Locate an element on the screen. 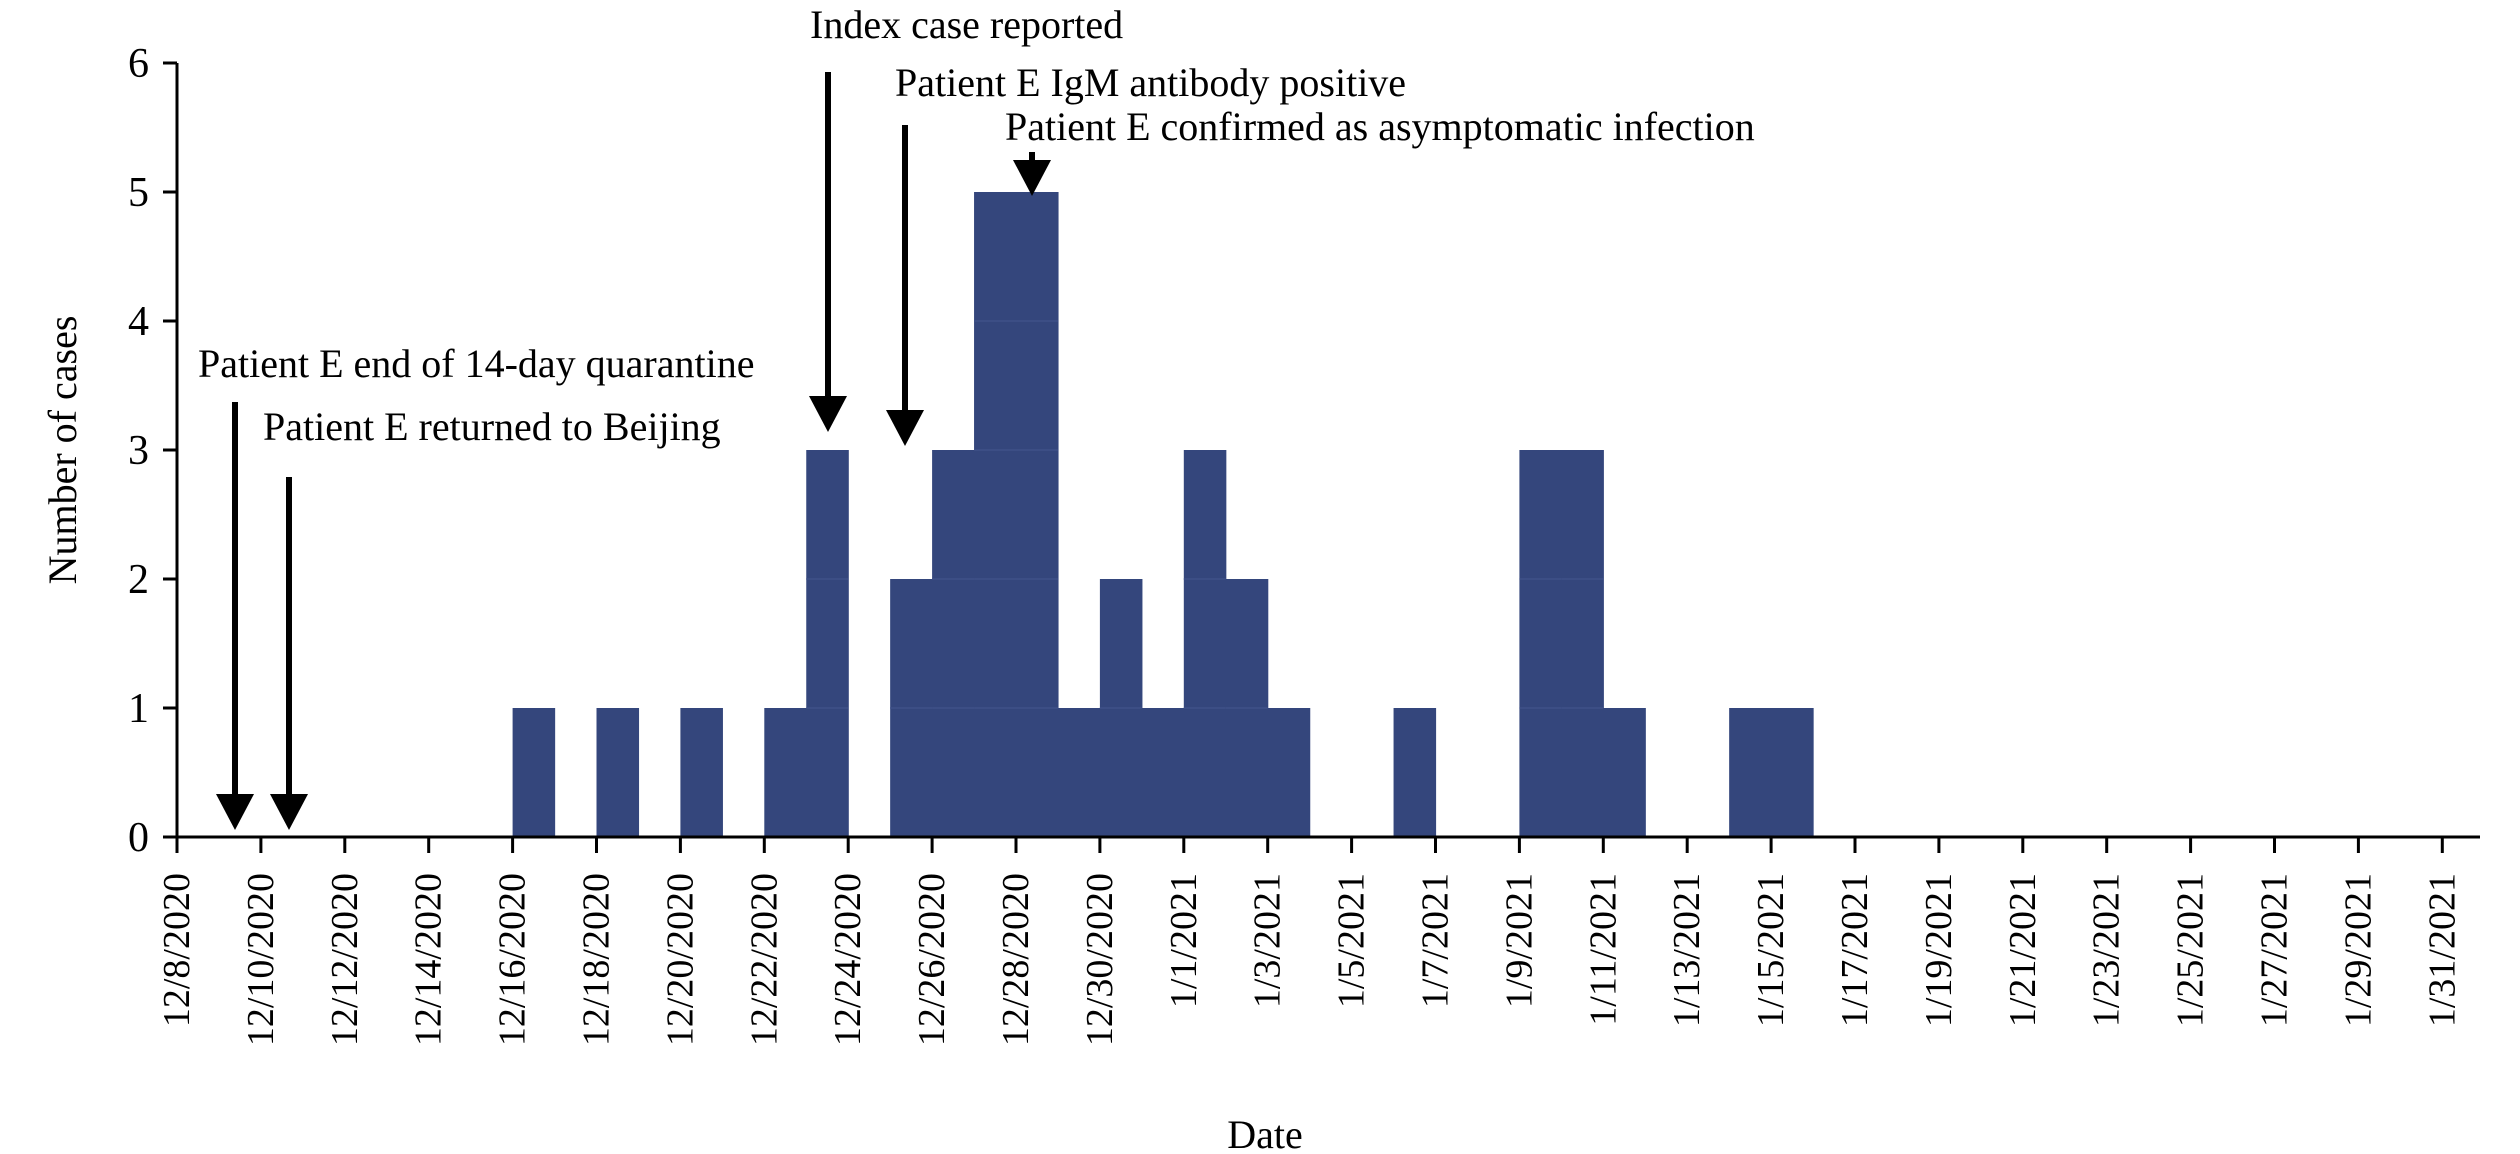 This screenshot has width=2520, height=1154. x-tick-label: 12/26/2020 is located at coordinates (932, 959).